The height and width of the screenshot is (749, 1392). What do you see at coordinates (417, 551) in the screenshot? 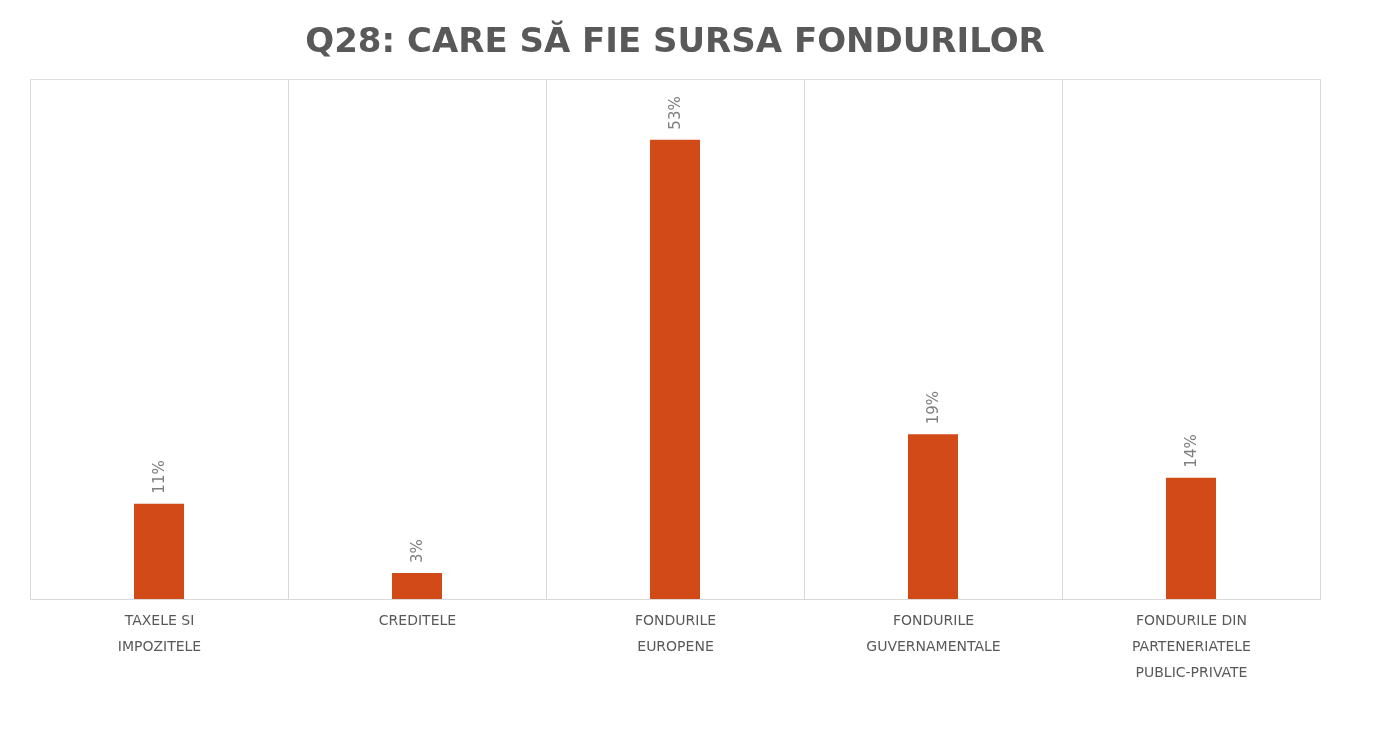
I see `data-label: 3%` at bounding box center [417, 551].